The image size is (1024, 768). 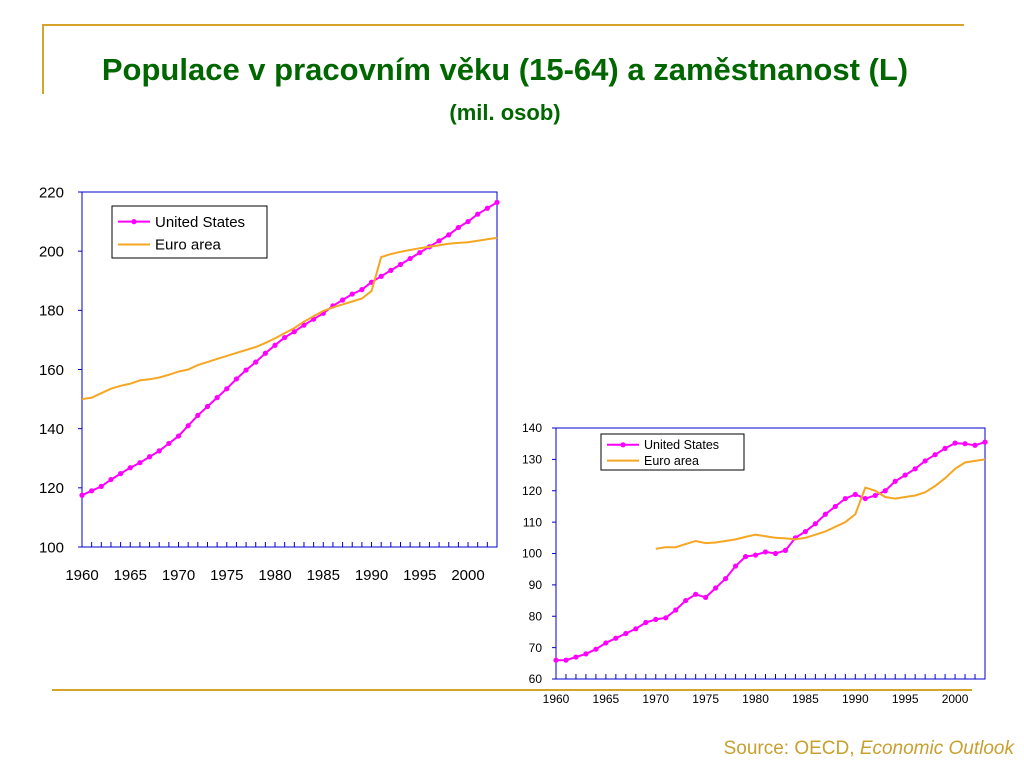 What do you see at coordinates (955, 699) in the screenshot?
I see `x-tick-label: 2000` at bounding box center [955, 699].